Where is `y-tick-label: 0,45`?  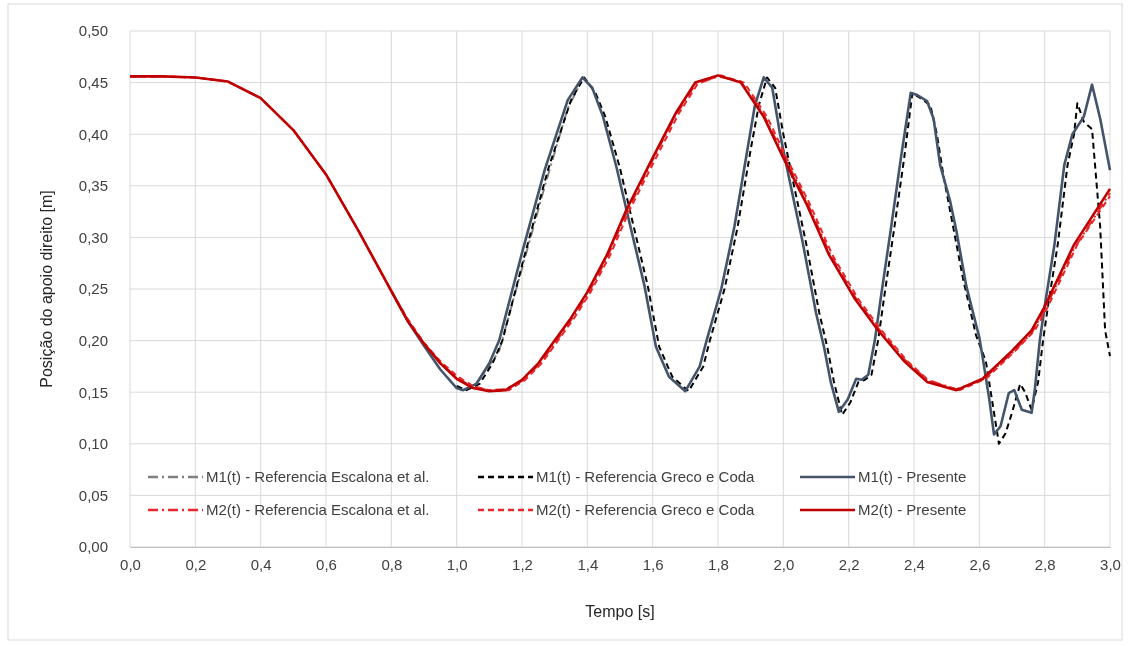 y-tick-label: 0,45 is located at coordinates (93, 82).